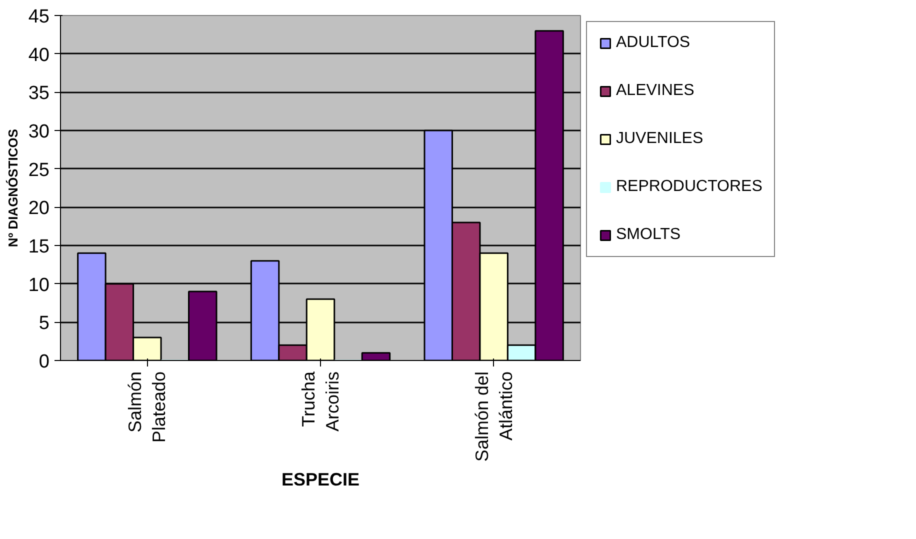  I want to click on legend-label: REPRODUCTORES, so click(689, 187).